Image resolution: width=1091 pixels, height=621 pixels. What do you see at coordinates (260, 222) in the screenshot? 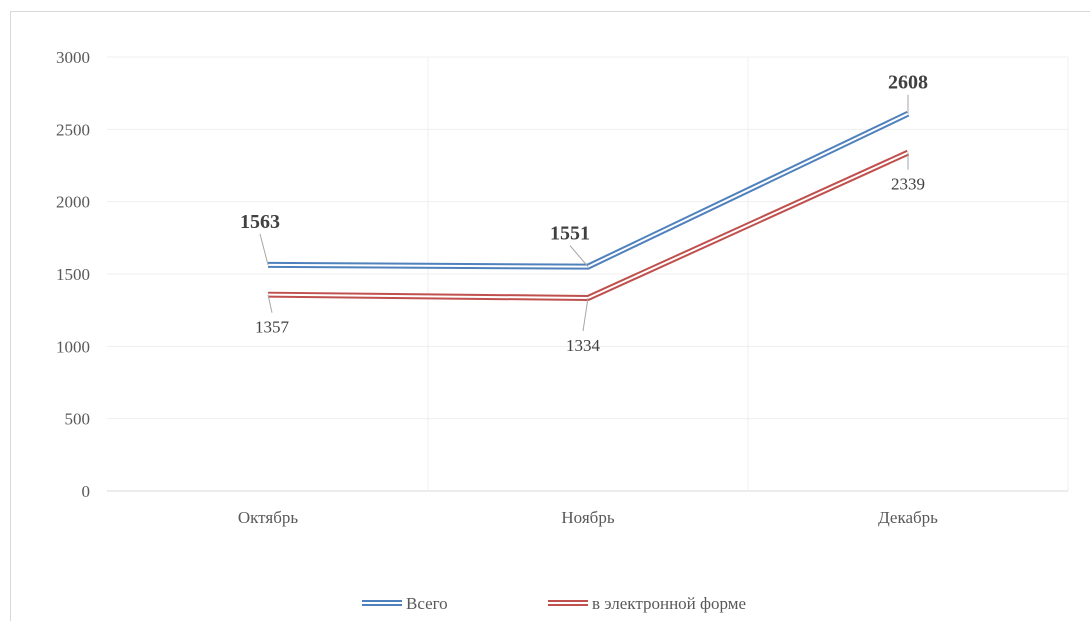
I see `data-label: 1563` at bounding box center [260, 222].